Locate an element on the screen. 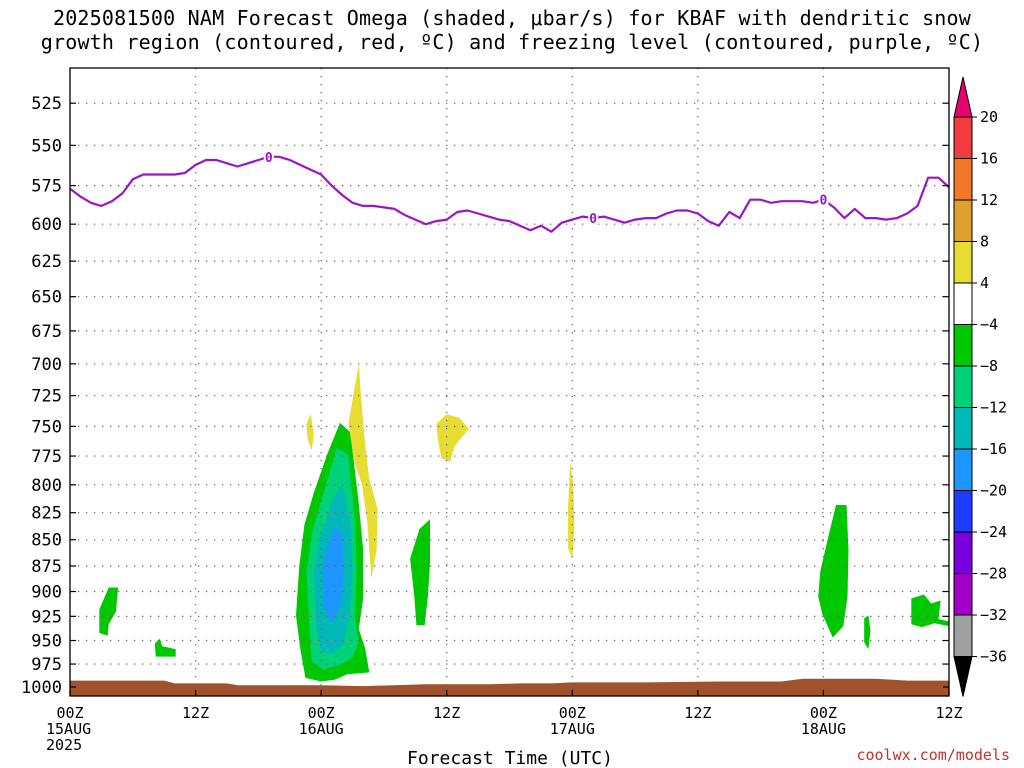  colorbar-label: 16 is located at coordinates (989, 159).